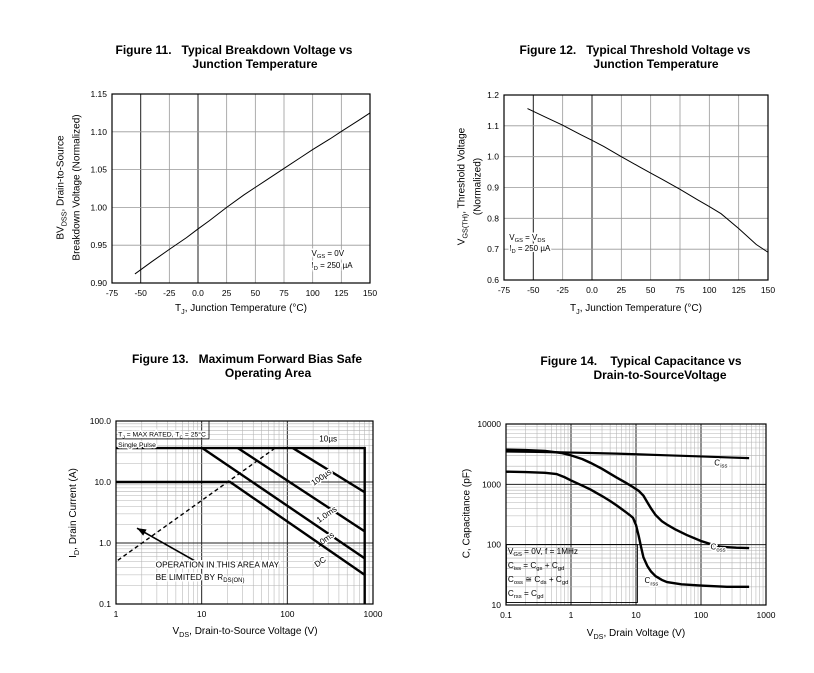 The width and height of the screenshot is (814, 673). What do you see at coordinates (636, 309) in the screenshot?
I see `figure-12-x-axis-label: TJ, Junction Temperature (°C)` at bounding box center [636, 309].